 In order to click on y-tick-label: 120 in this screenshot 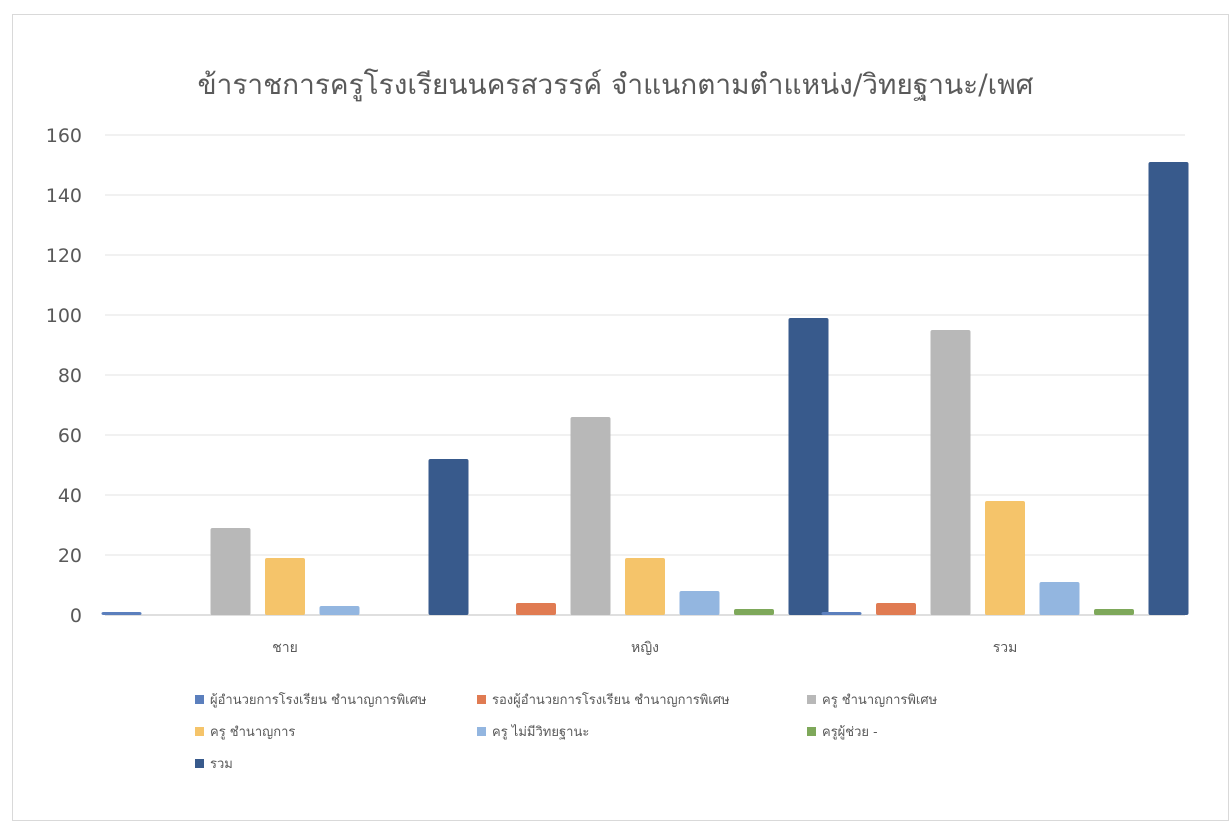, I will do `click(64, 256)`.